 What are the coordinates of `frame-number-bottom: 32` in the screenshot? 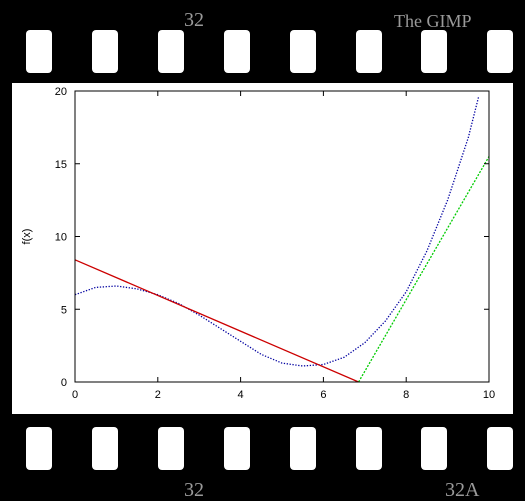 It's located at (194, 490).